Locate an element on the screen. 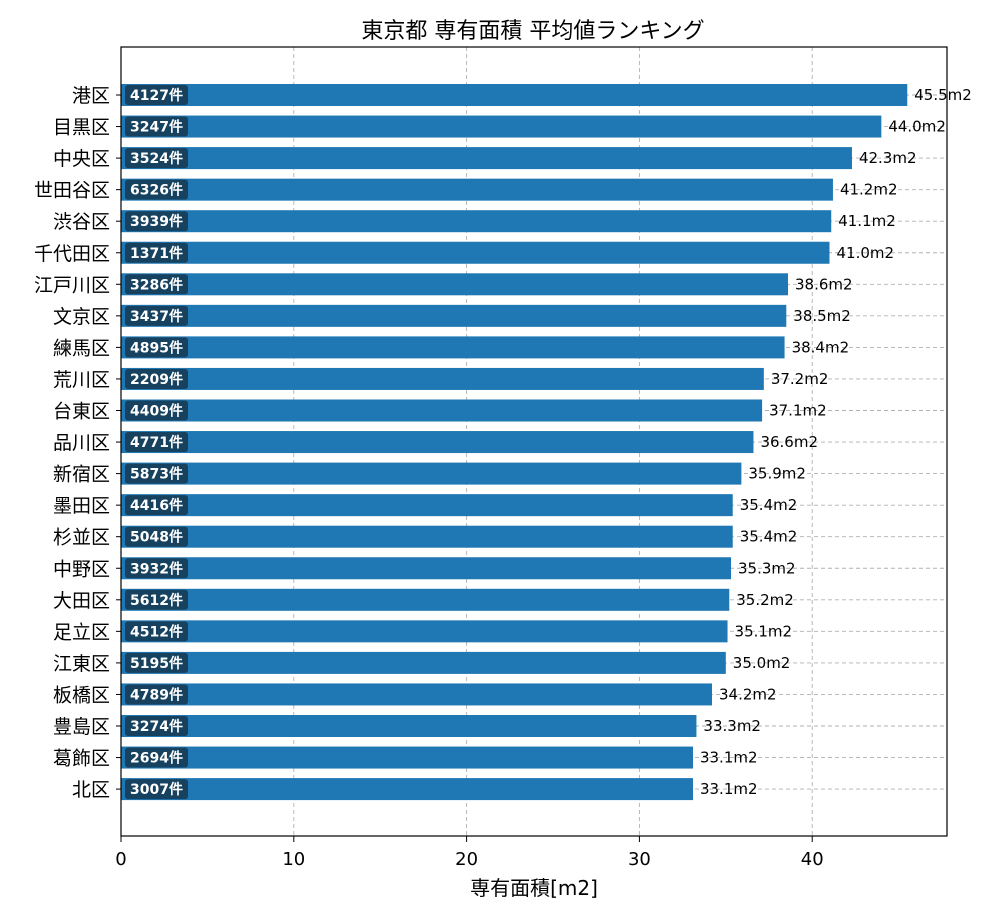  y-tick-label: 杉並区 is located at coordinates (81, 538).